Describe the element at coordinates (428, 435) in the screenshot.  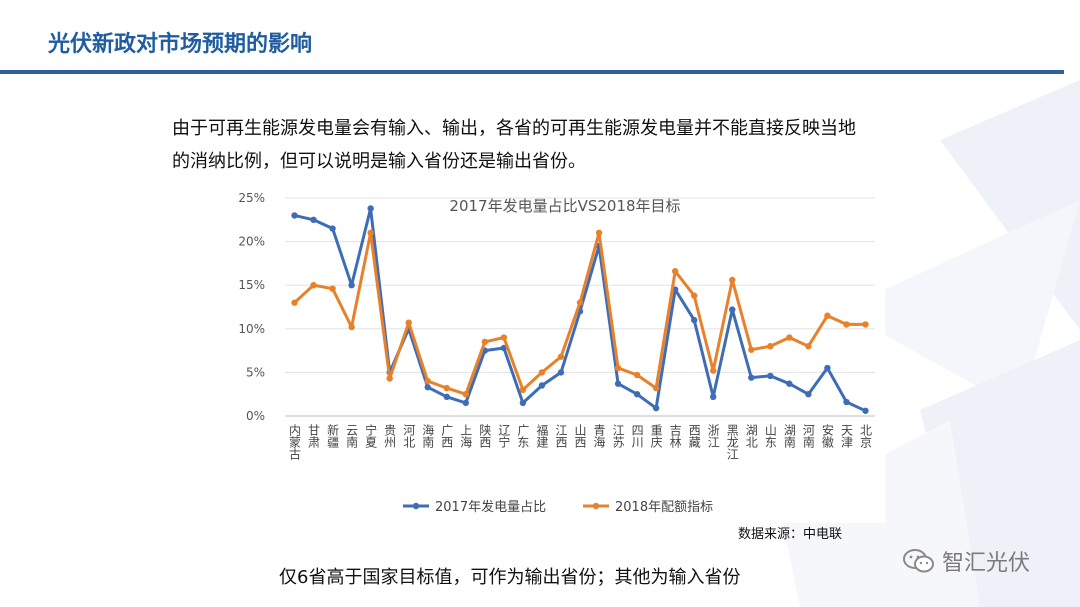
I see `x-tick-label: 海南` at that location.